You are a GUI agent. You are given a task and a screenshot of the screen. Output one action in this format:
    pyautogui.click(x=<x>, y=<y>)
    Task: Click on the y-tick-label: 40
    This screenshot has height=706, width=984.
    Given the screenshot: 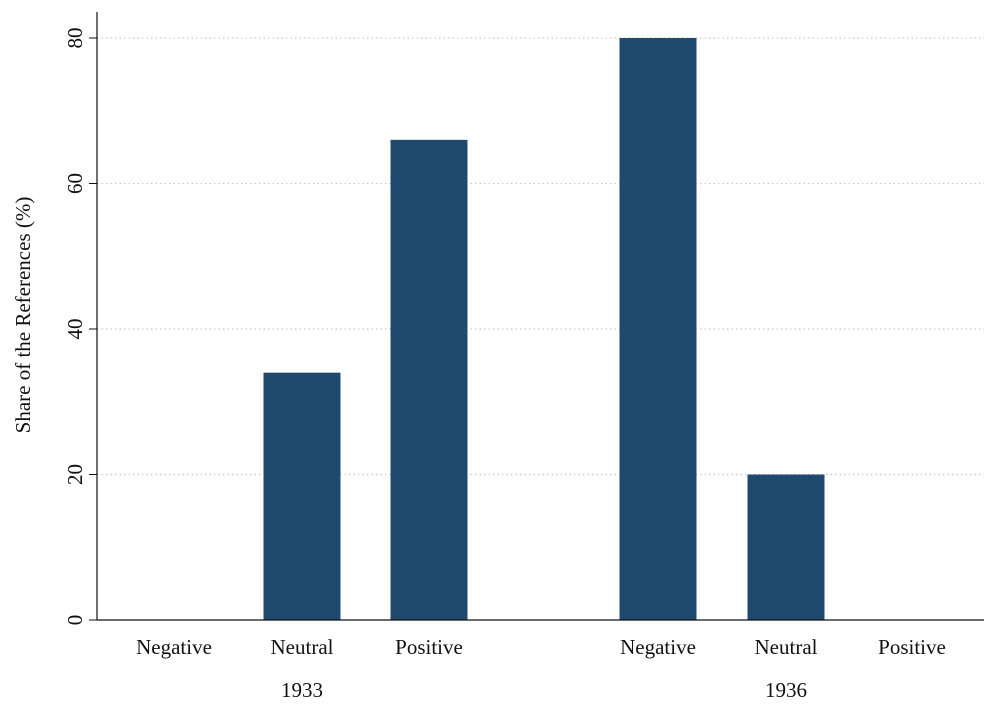 What is the action you would take?
    pyautogui.click(x=75, y=329)
    